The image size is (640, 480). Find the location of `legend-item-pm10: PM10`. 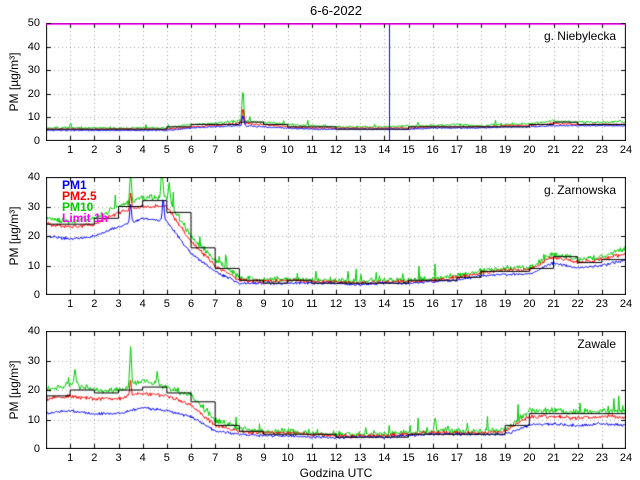

legend-item-pm10: PM10 is located at coordinates (78, 207).